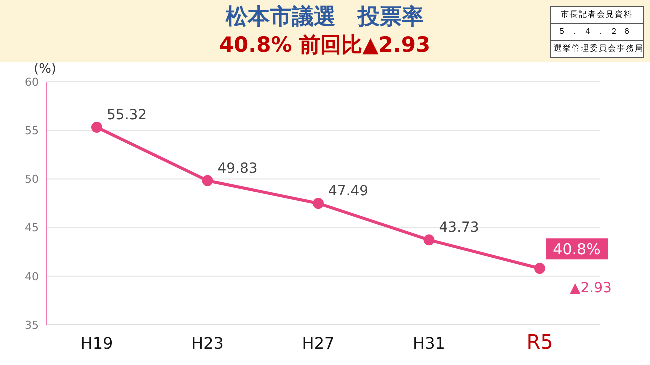 Image resolution: width=650 pixels, height=365 pixels. I want to click on data-label: 55.32, so click(127, 115).